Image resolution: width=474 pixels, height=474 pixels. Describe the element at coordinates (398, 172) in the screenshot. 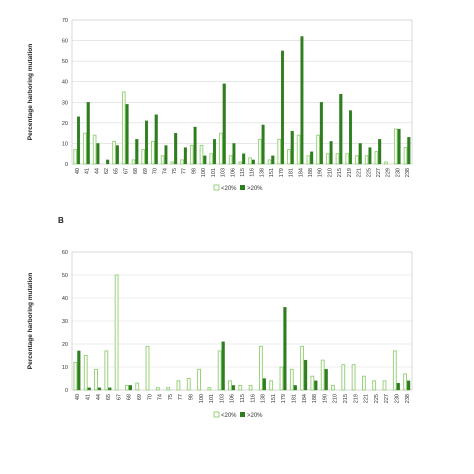

I see `x-tick-label: 230` at that location.